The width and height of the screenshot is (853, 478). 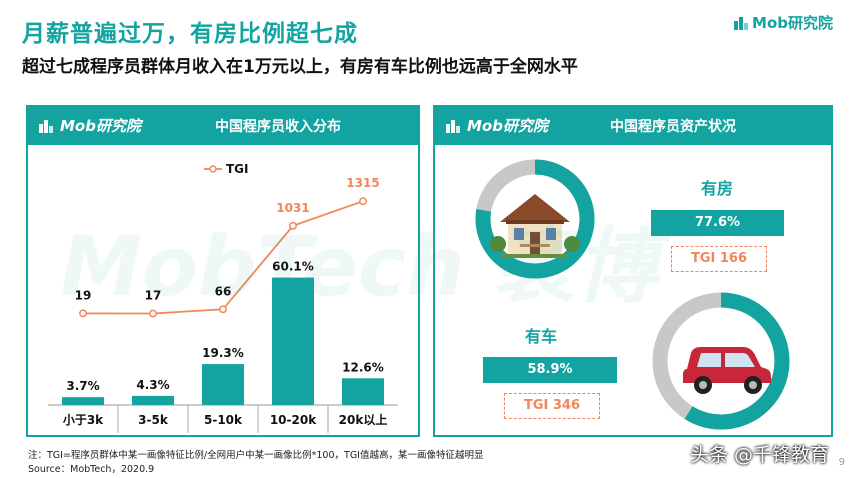 What do you see at coordinates (293, 267) in the screenshot?
I see `bar-value-label: 60.1%` at bounding box center [293, 267].